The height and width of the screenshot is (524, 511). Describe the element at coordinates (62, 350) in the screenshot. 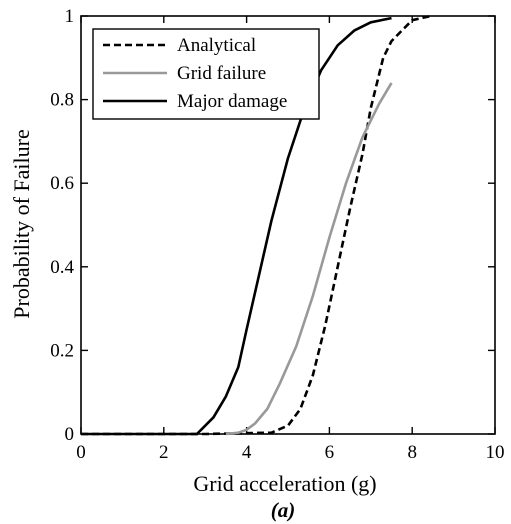

I see `y-tick-label: 0.2` at that location.